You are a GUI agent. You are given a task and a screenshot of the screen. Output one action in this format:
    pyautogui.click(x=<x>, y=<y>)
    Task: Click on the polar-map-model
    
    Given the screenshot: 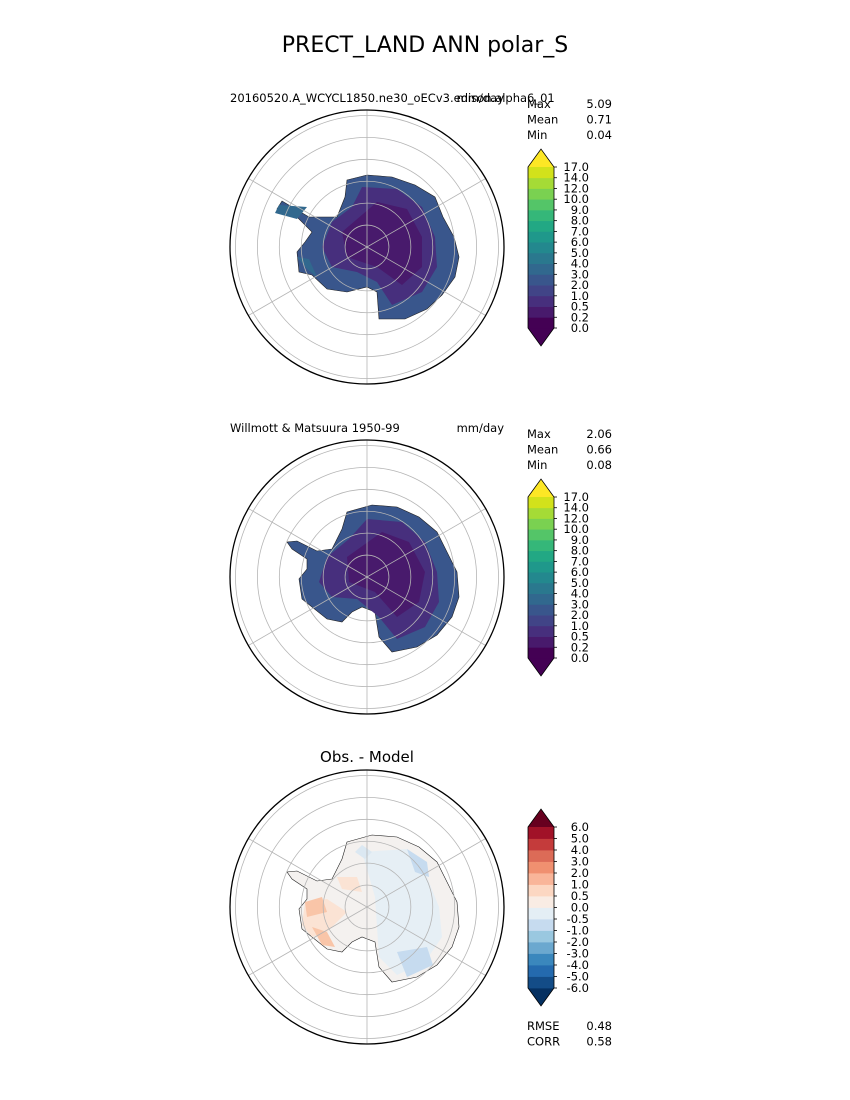 What is the action you would take?
    pyautogui.click(x=367, y=247)
    